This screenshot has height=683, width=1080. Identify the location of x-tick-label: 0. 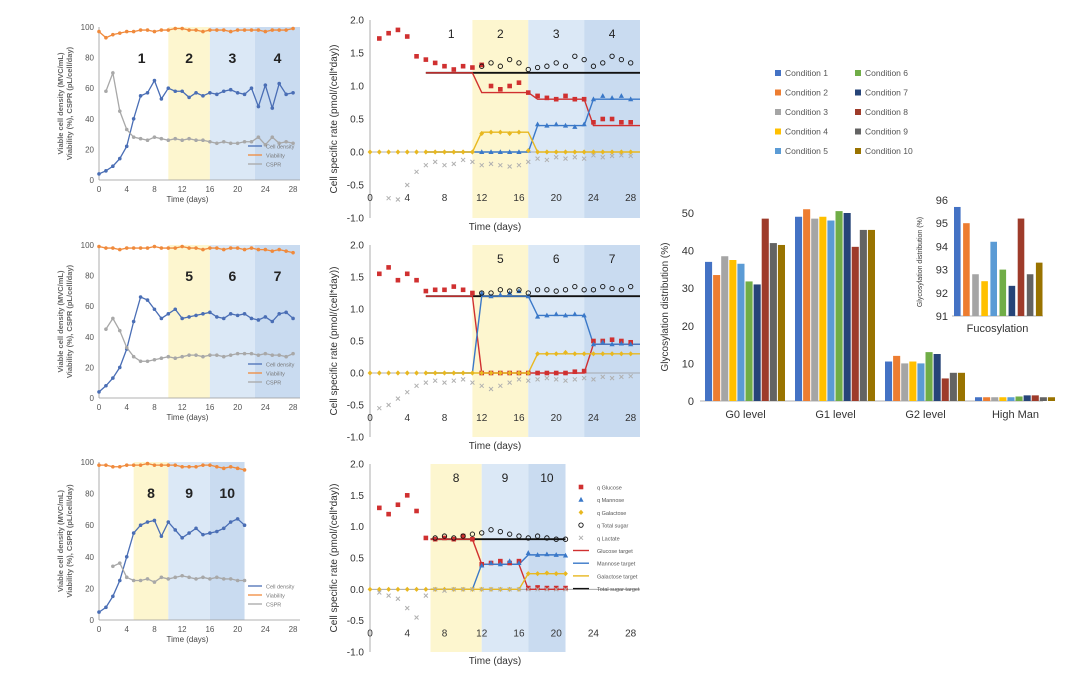
(99, 407).